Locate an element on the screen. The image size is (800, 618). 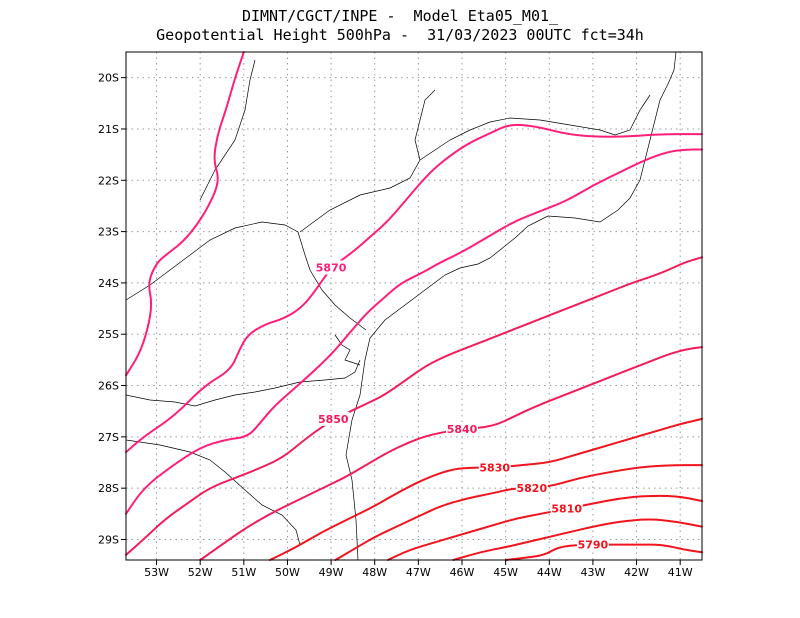
y-tick-label: 29S is located at coordinates (108, 539).